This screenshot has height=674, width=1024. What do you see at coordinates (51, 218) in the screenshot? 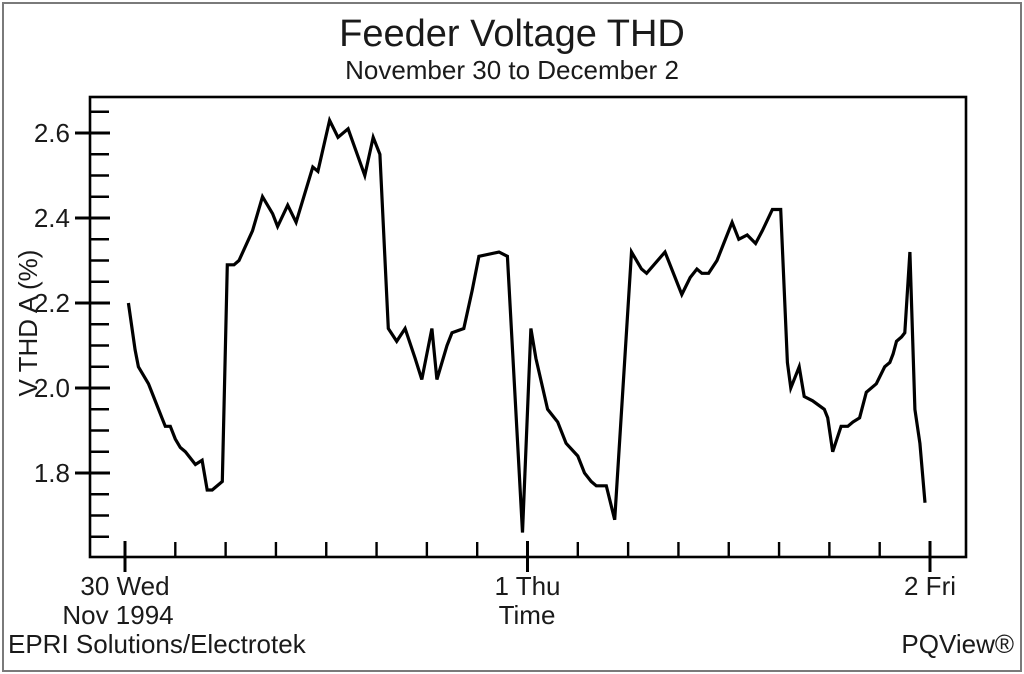
I see `y-tick-label: 2.4` at bounding box center [51, 218].